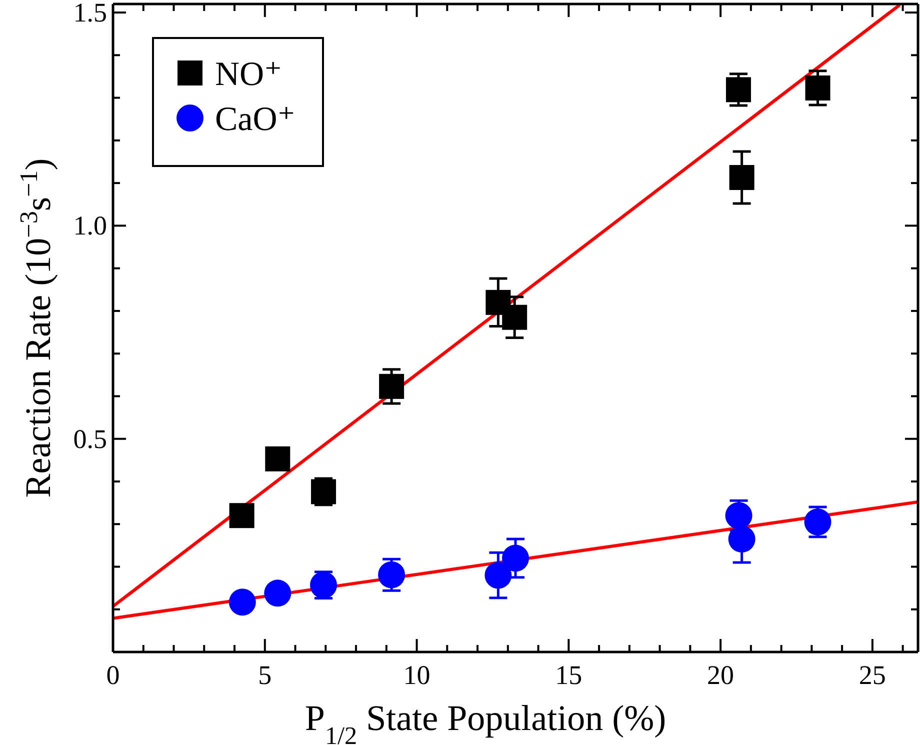 The image size is (920, 745). Describe the element at coordinates (255, 119) in the screenshot. I see `legend-label: CaO⁺` at that location.